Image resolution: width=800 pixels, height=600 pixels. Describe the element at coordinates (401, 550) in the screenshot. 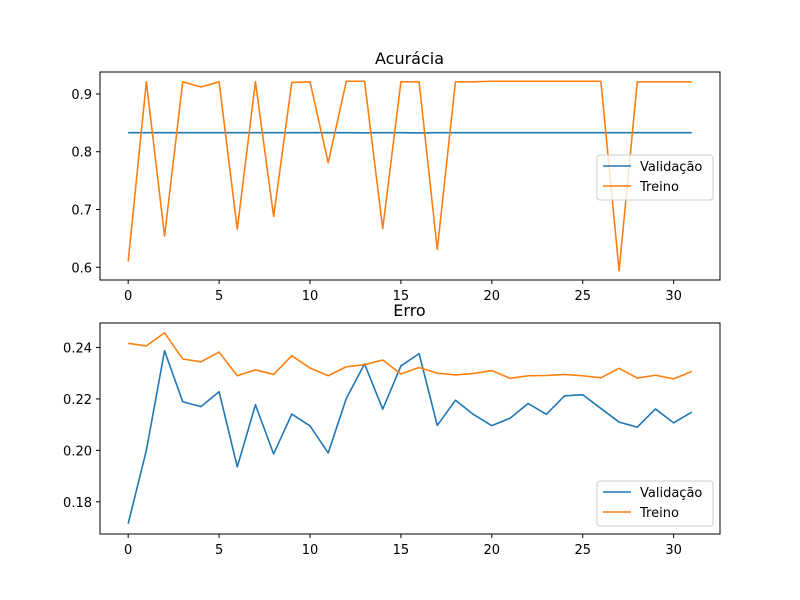

I see `error-x-tick-label: 15` at that location.